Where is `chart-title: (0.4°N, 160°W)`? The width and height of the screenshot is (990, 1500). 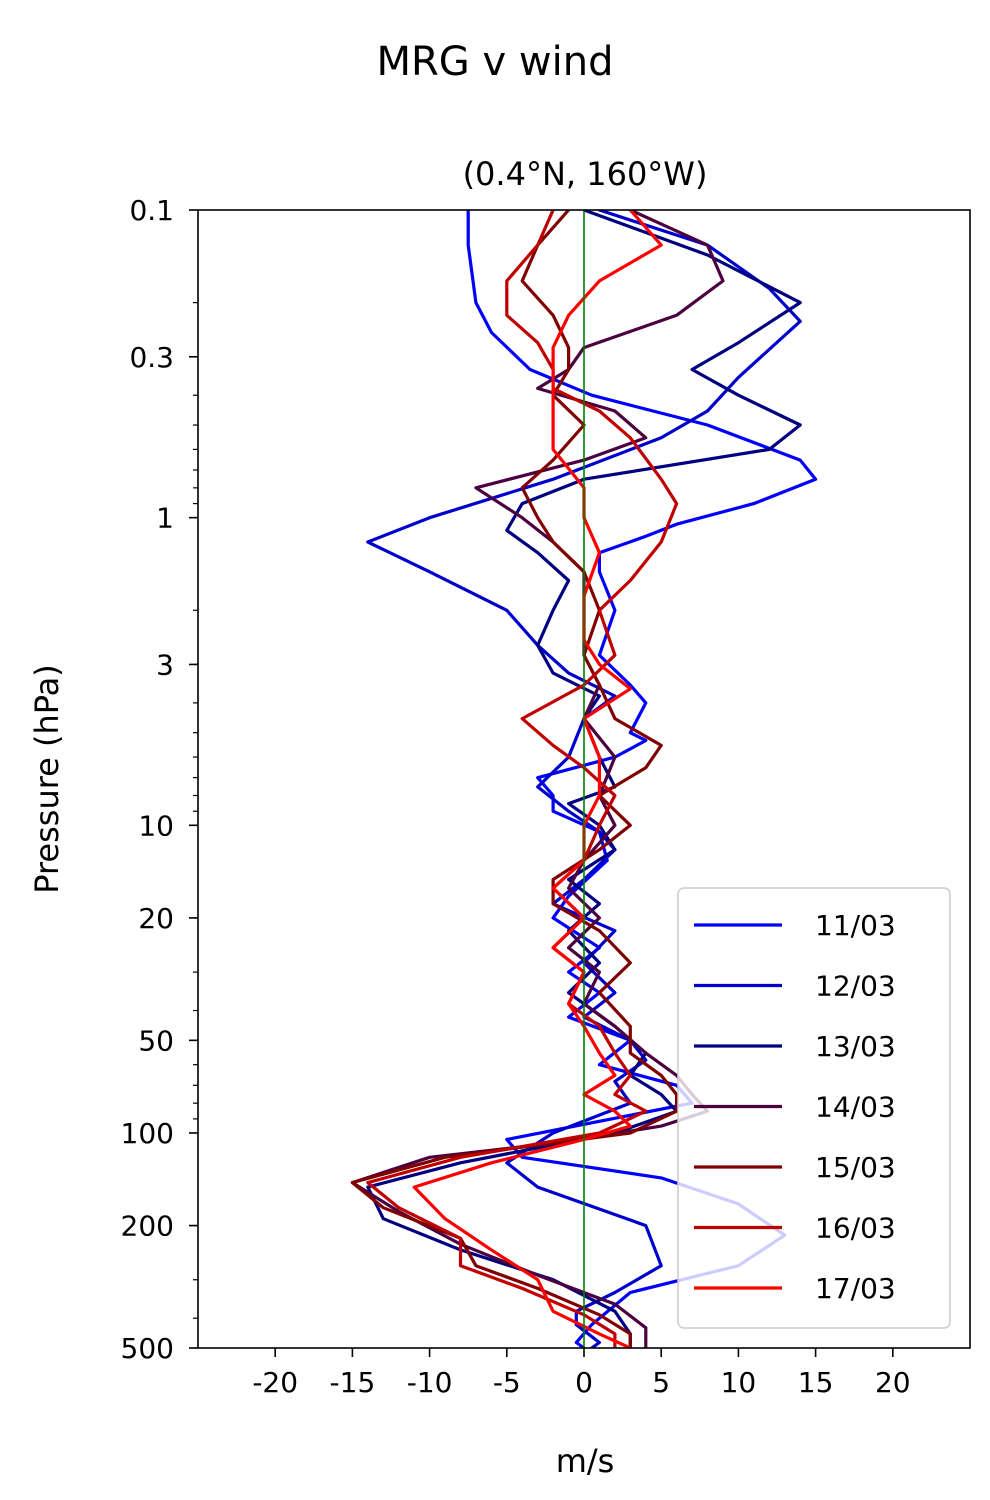
chart-title: (0.4°N, 160°W) is located at coordinates (585, 174).